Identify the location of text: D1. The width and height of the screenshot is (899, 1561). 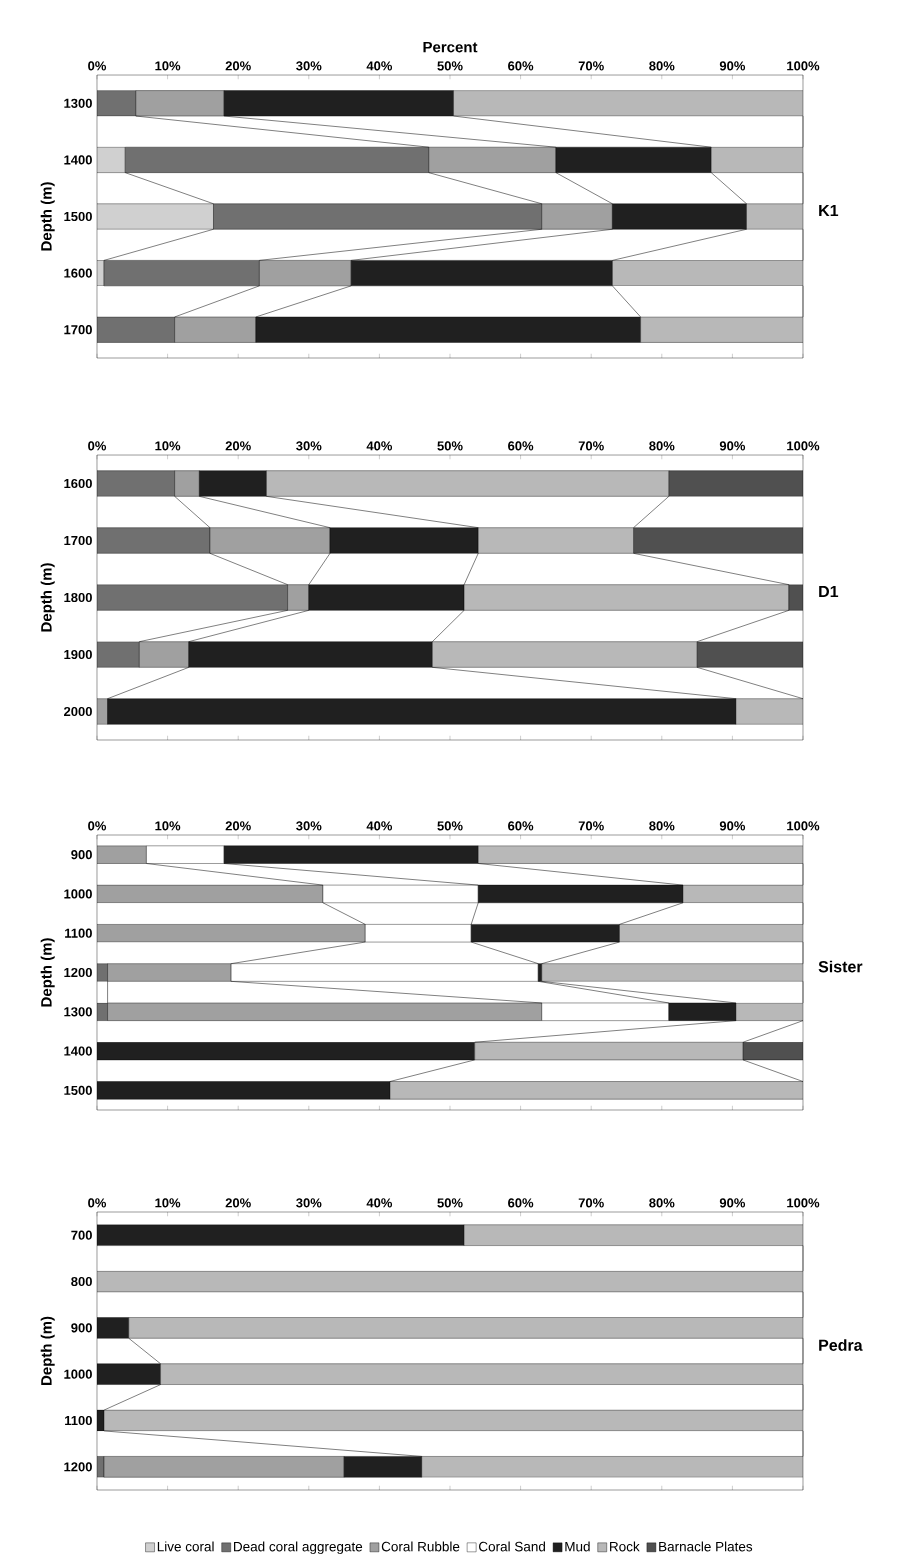
(829, 592).